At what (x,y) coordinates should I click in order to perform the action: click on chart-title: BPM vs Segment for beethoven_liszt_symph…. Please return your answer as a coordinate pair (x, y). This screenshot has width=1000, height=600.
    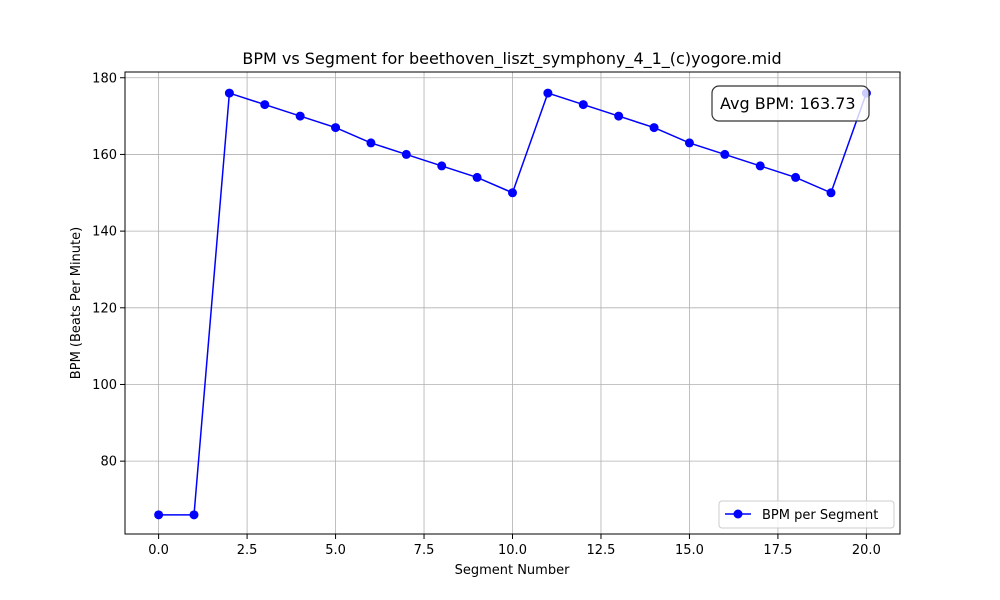
    Looking at the image, I should click on (511, 59).